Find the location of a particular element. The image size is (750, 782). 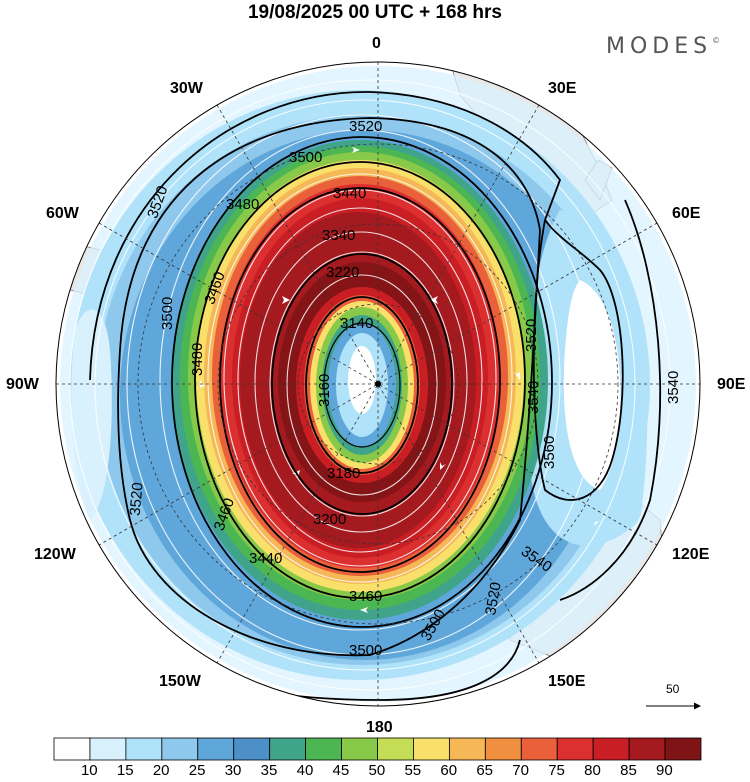

contour-label: 3200 is located at coordinates (329, 519).